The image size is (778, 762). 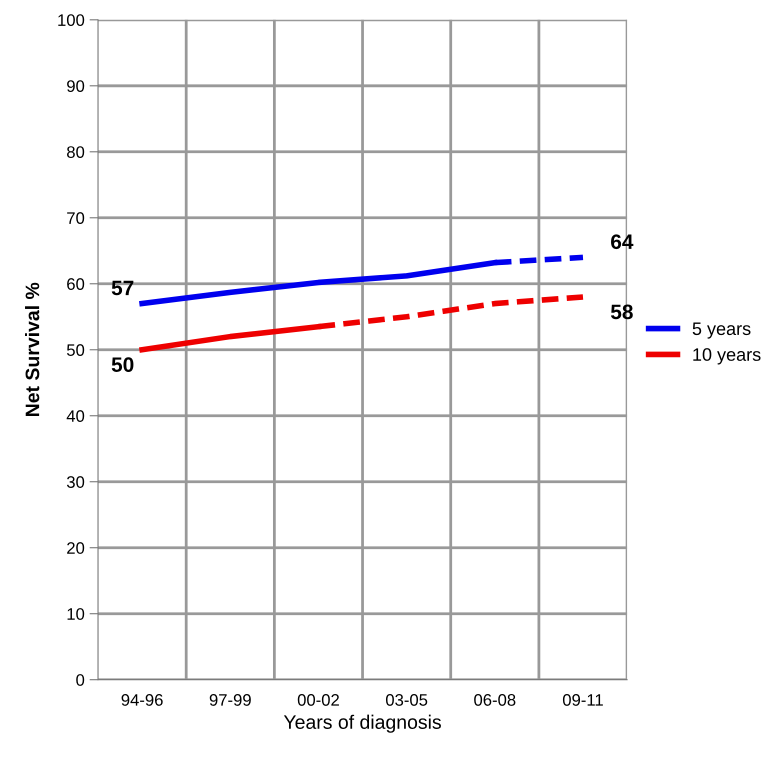 I want to click on data-label: 64, so click(x=622, y=242).